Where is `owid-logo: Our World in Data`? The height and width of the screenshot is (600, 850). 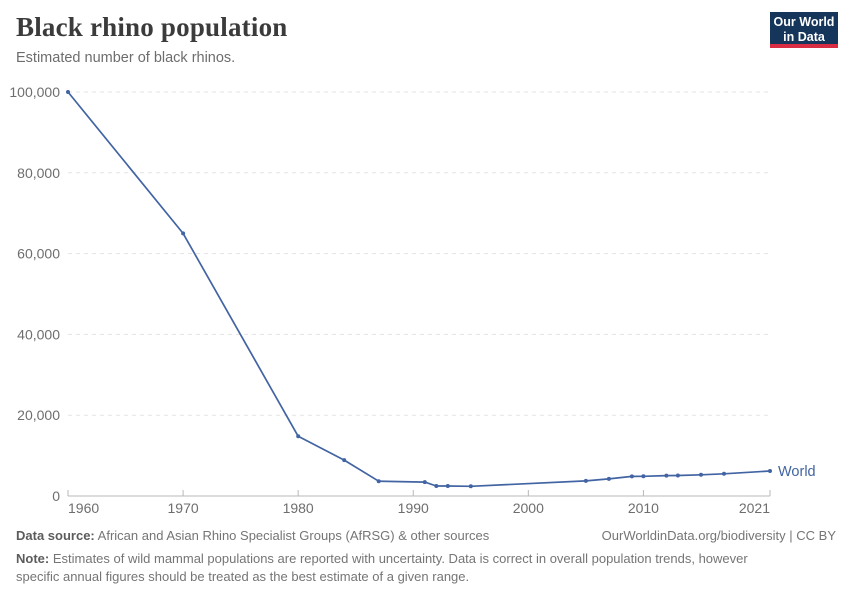
owid-logo: Our World in Data is located at coordinates (804, 30).